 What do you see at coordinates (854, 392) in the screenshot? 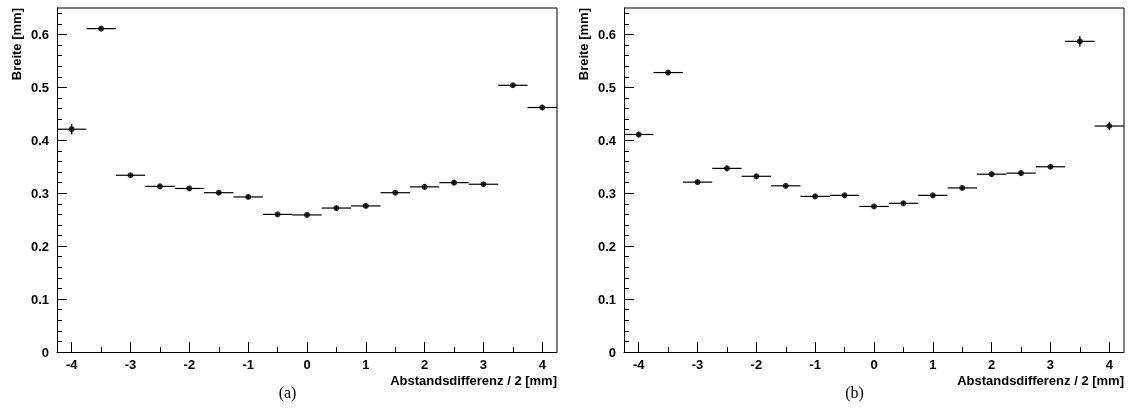
I see `text: (b)` at bounding box center [854, 392].